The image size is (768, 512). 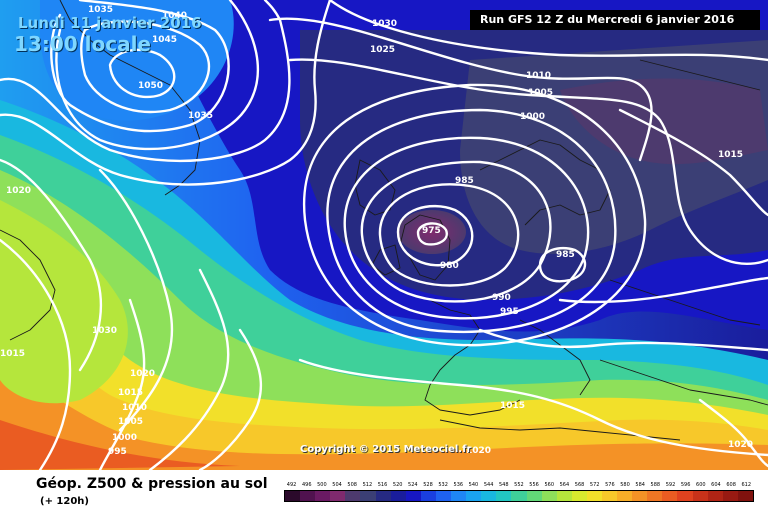 What do you see at coordinates (152, 484) in the screenshot?
I see `legend-title: Géop. Z500 & pression au sol` at bounding box center [152, 484].